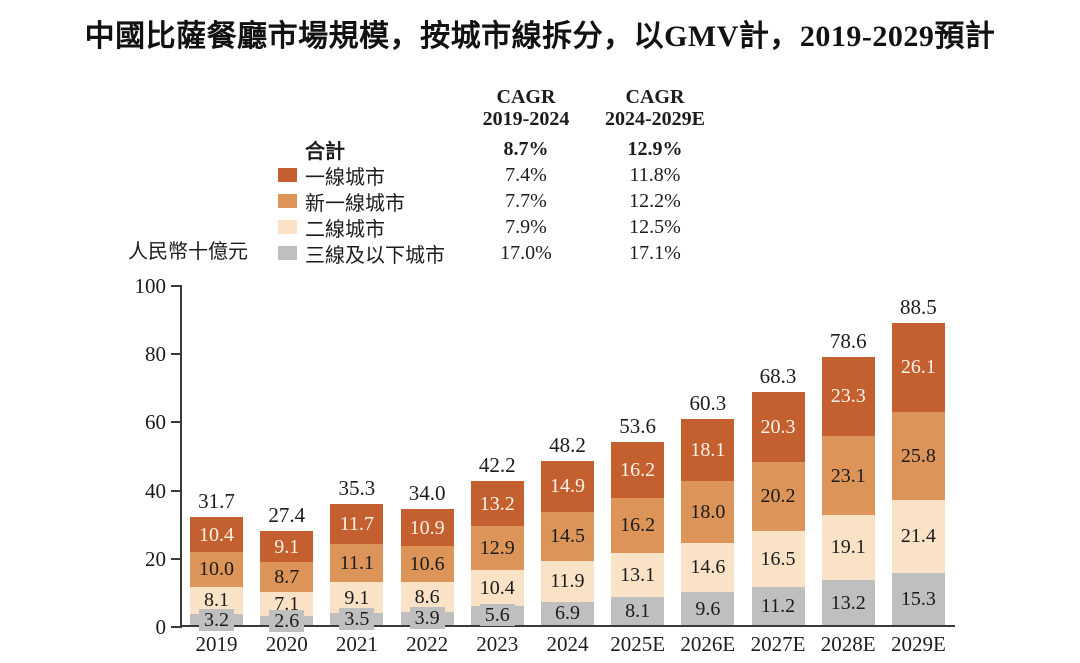 This screenshot has height=663, width=1080. I want to click on bar-segment: 8.6, so click(427, 597).